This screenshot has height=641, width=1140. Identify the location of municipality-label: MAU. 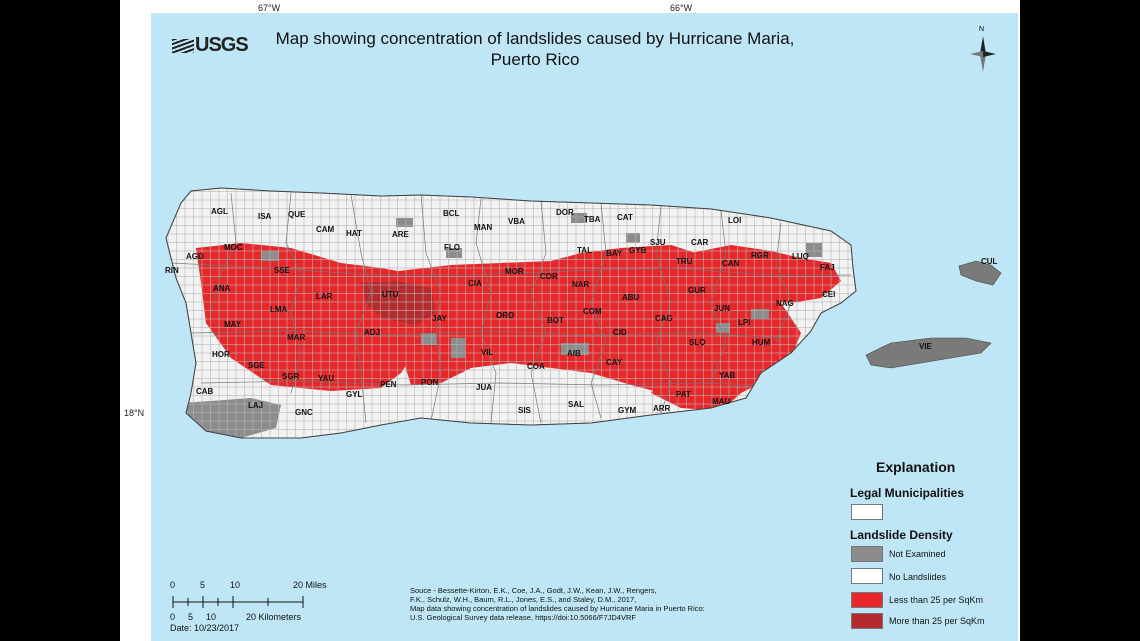
(721, 401).